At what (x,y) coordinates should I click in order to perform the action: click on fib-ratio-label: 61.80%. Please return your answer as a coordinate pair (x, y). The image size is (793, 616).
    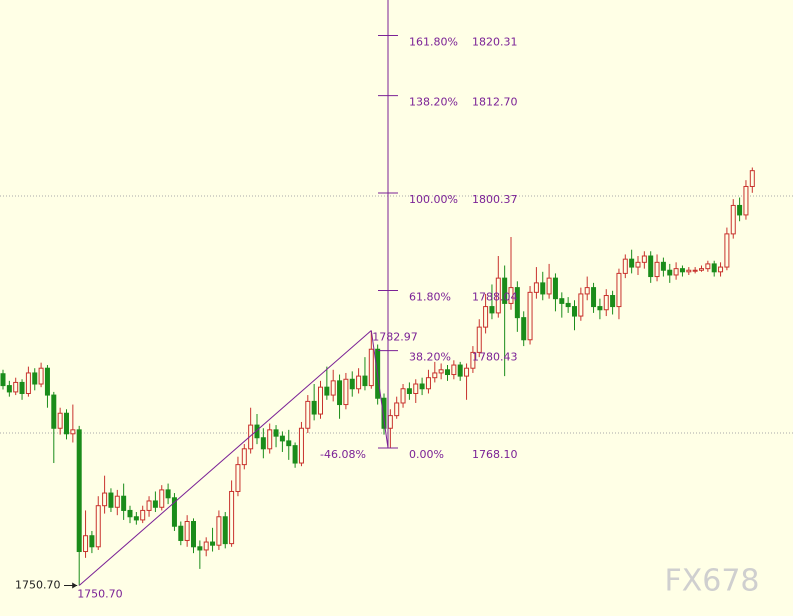
    Looking at the image, I should click on (430, 296).